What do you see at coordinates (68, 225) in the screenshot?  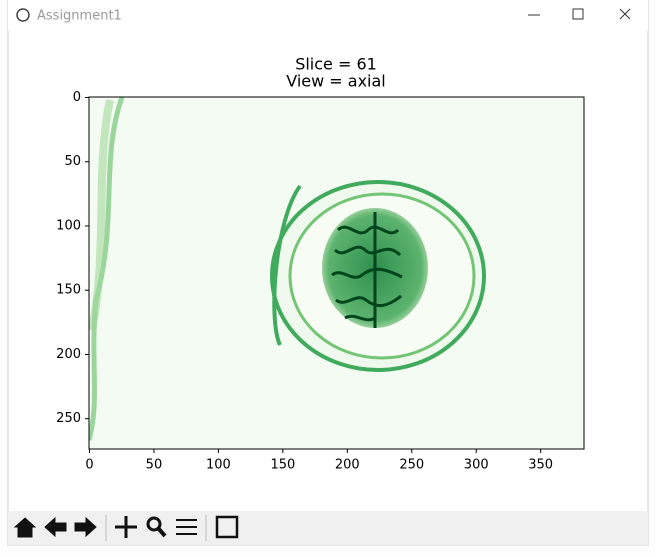 I see `y-tick-label: 100` at bounding box center [68, 225].